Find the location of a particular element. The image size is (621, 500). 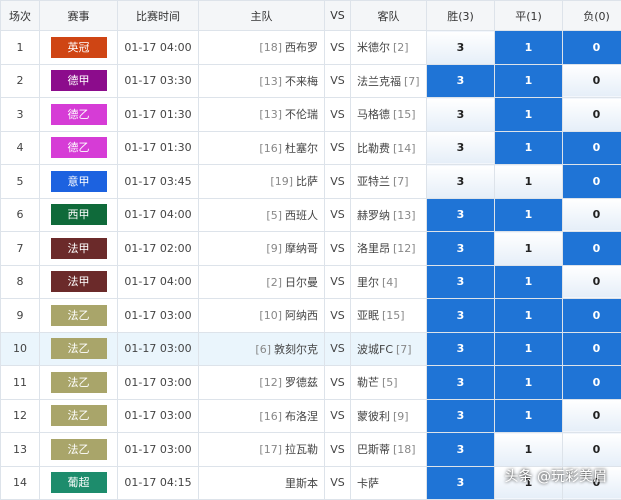

home-team: [18] 西布罗 is located at coordinates (261, 47).